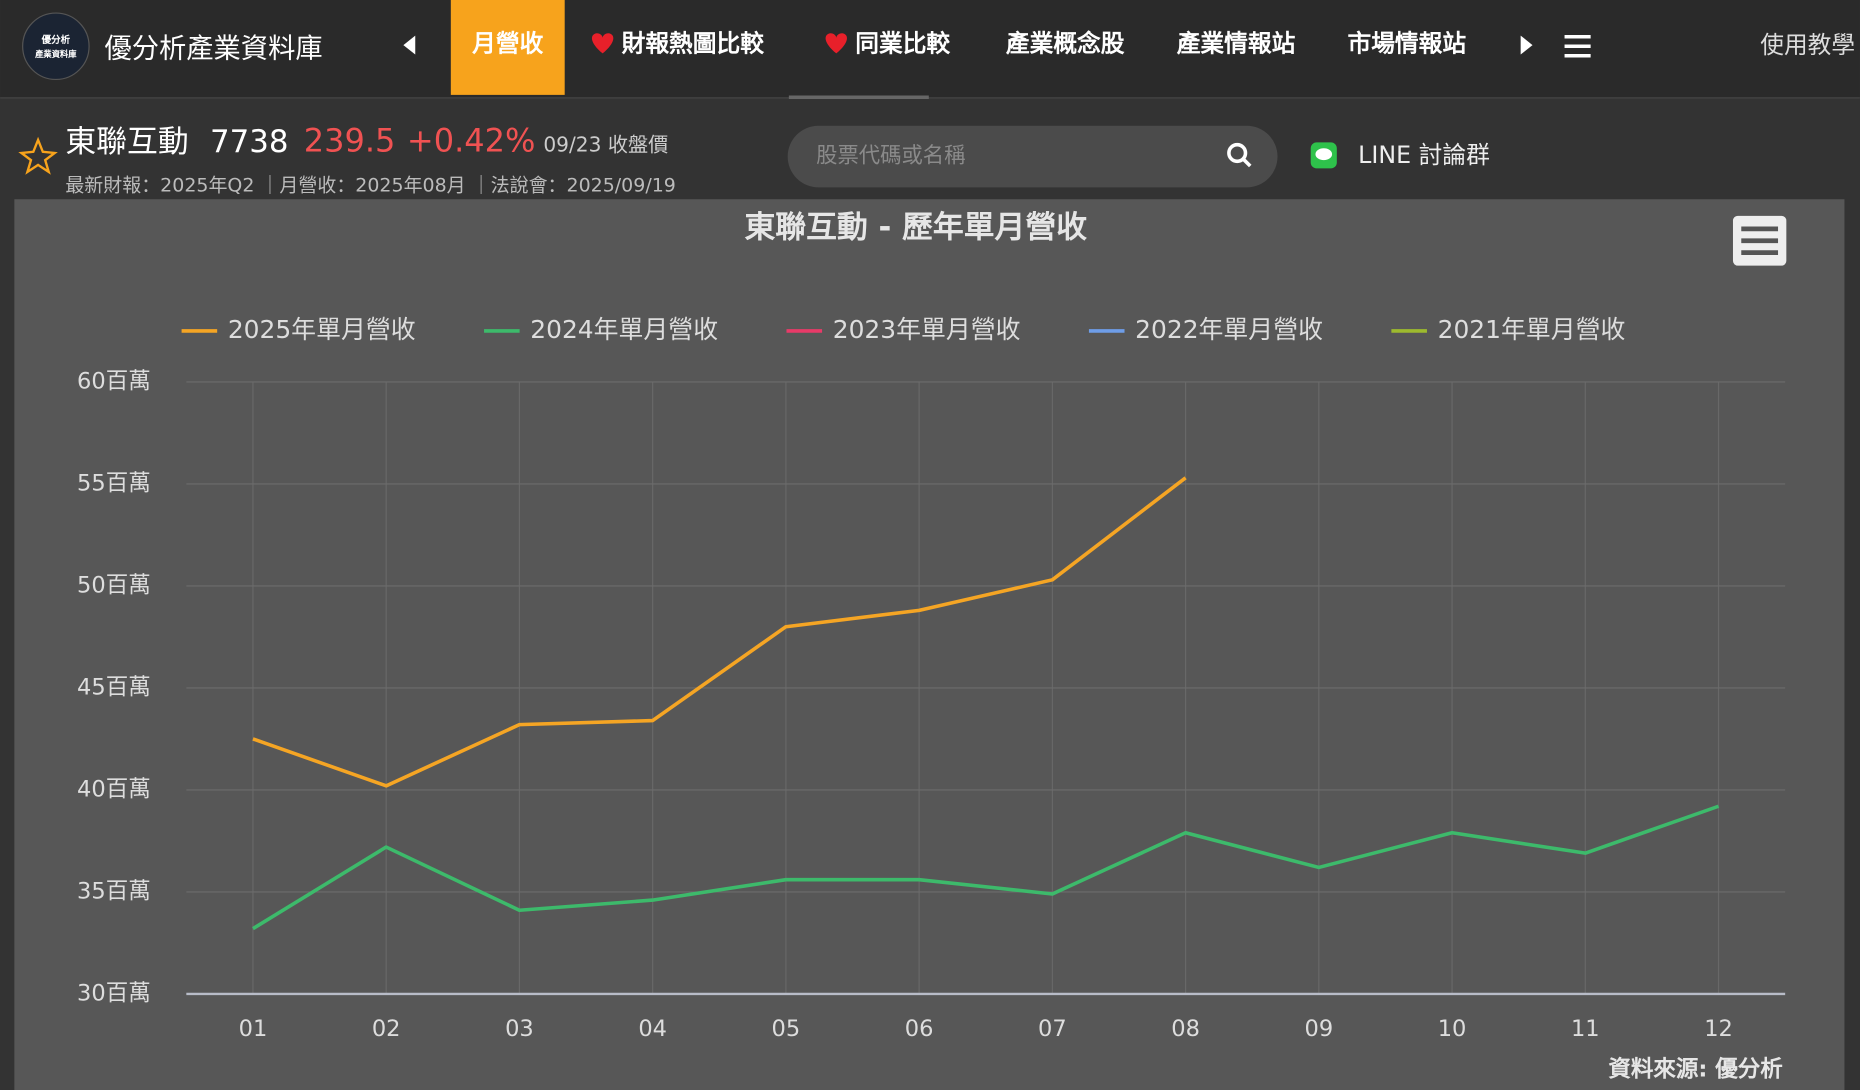  What do you see at coordinates (1406, 44) in the screenshot?
I see `nav-item: 市場情報站` at bounding box center [1406, 44].